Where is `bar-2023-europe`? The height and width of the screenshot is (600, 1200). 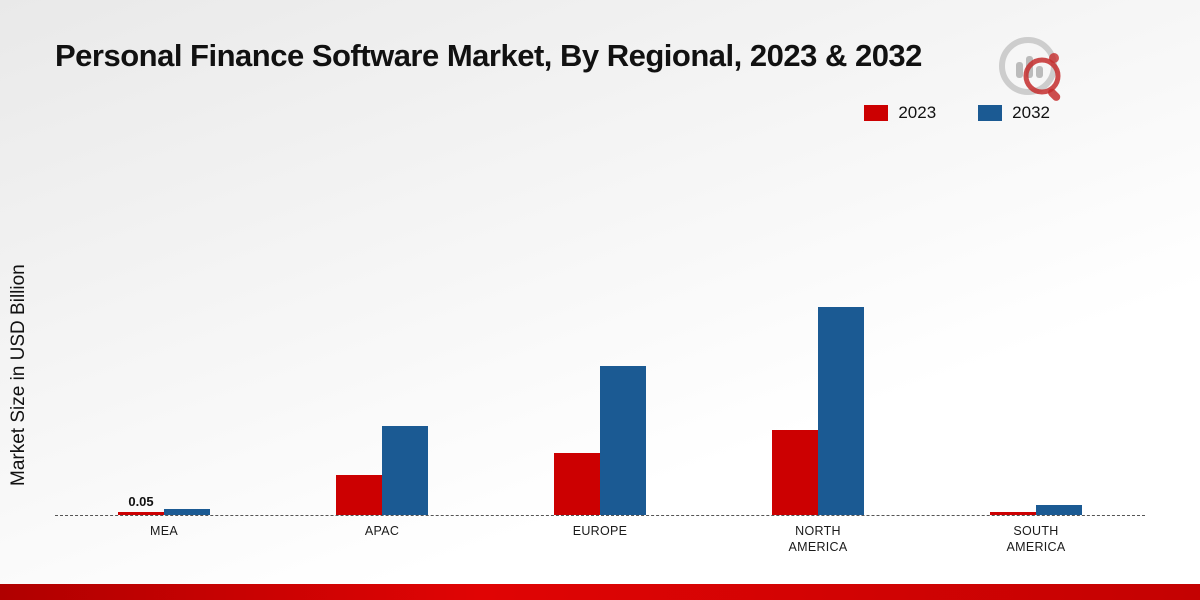 bar-2023-europe is located at coordinates (577, 484).